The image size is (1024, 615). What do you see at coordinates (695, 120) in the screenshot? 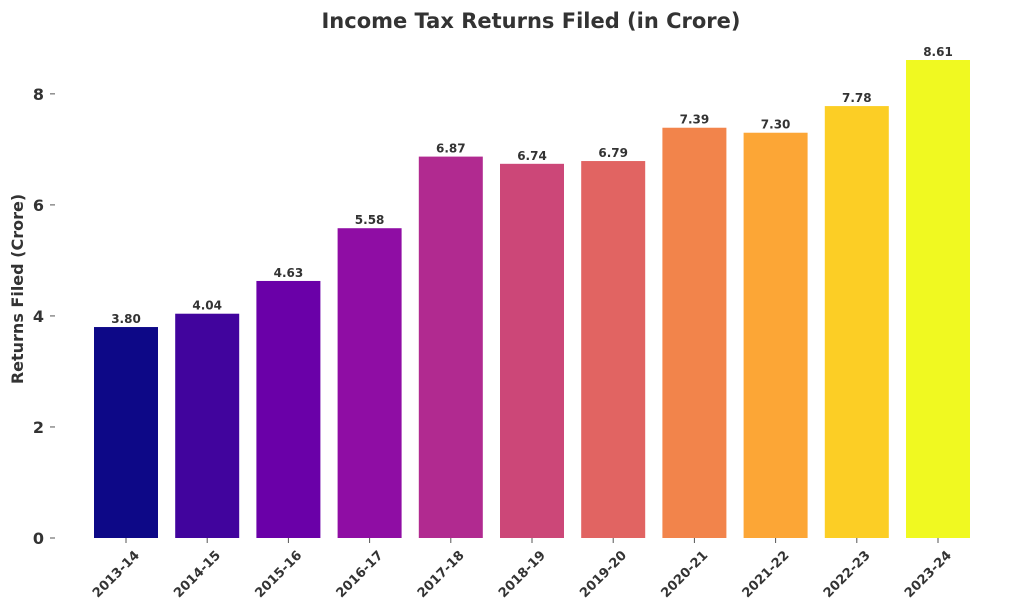
I see `value-label: 7.39` at bounding box center [695, 120].